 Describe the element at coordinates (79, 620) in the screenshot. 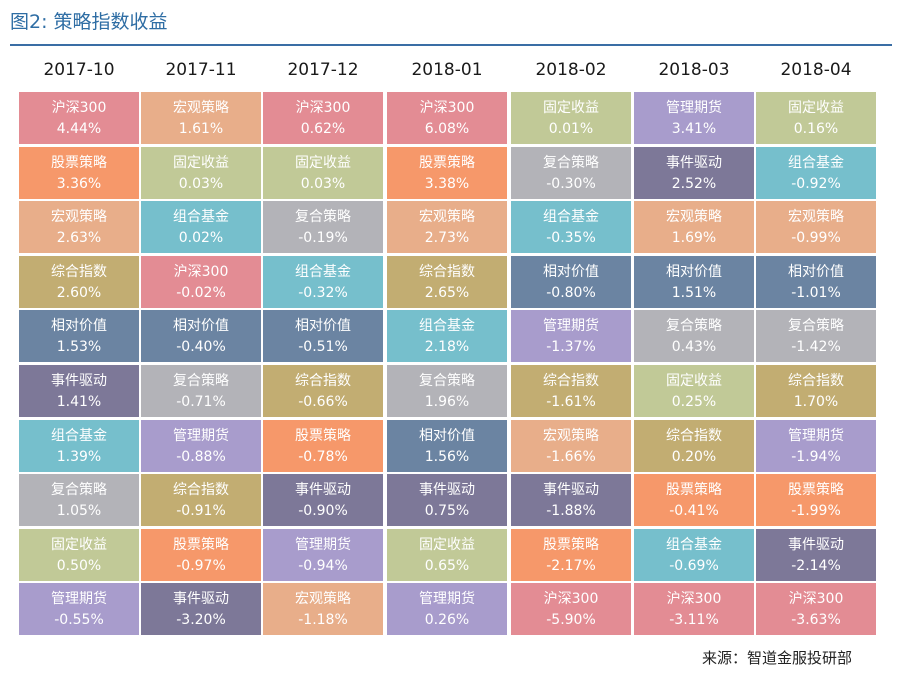

I see `strategy-return-value: -0.55%` at that location.